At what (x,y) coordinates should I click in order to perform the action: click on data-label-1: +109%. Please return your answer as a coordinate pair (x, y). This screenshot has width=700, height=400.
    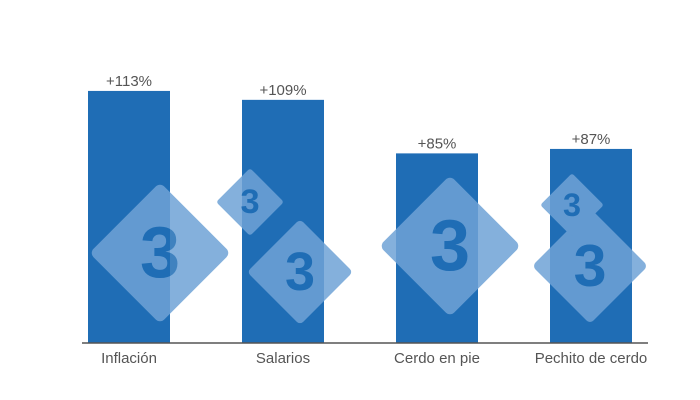
    Looking at the image, I should click on (282, 90).